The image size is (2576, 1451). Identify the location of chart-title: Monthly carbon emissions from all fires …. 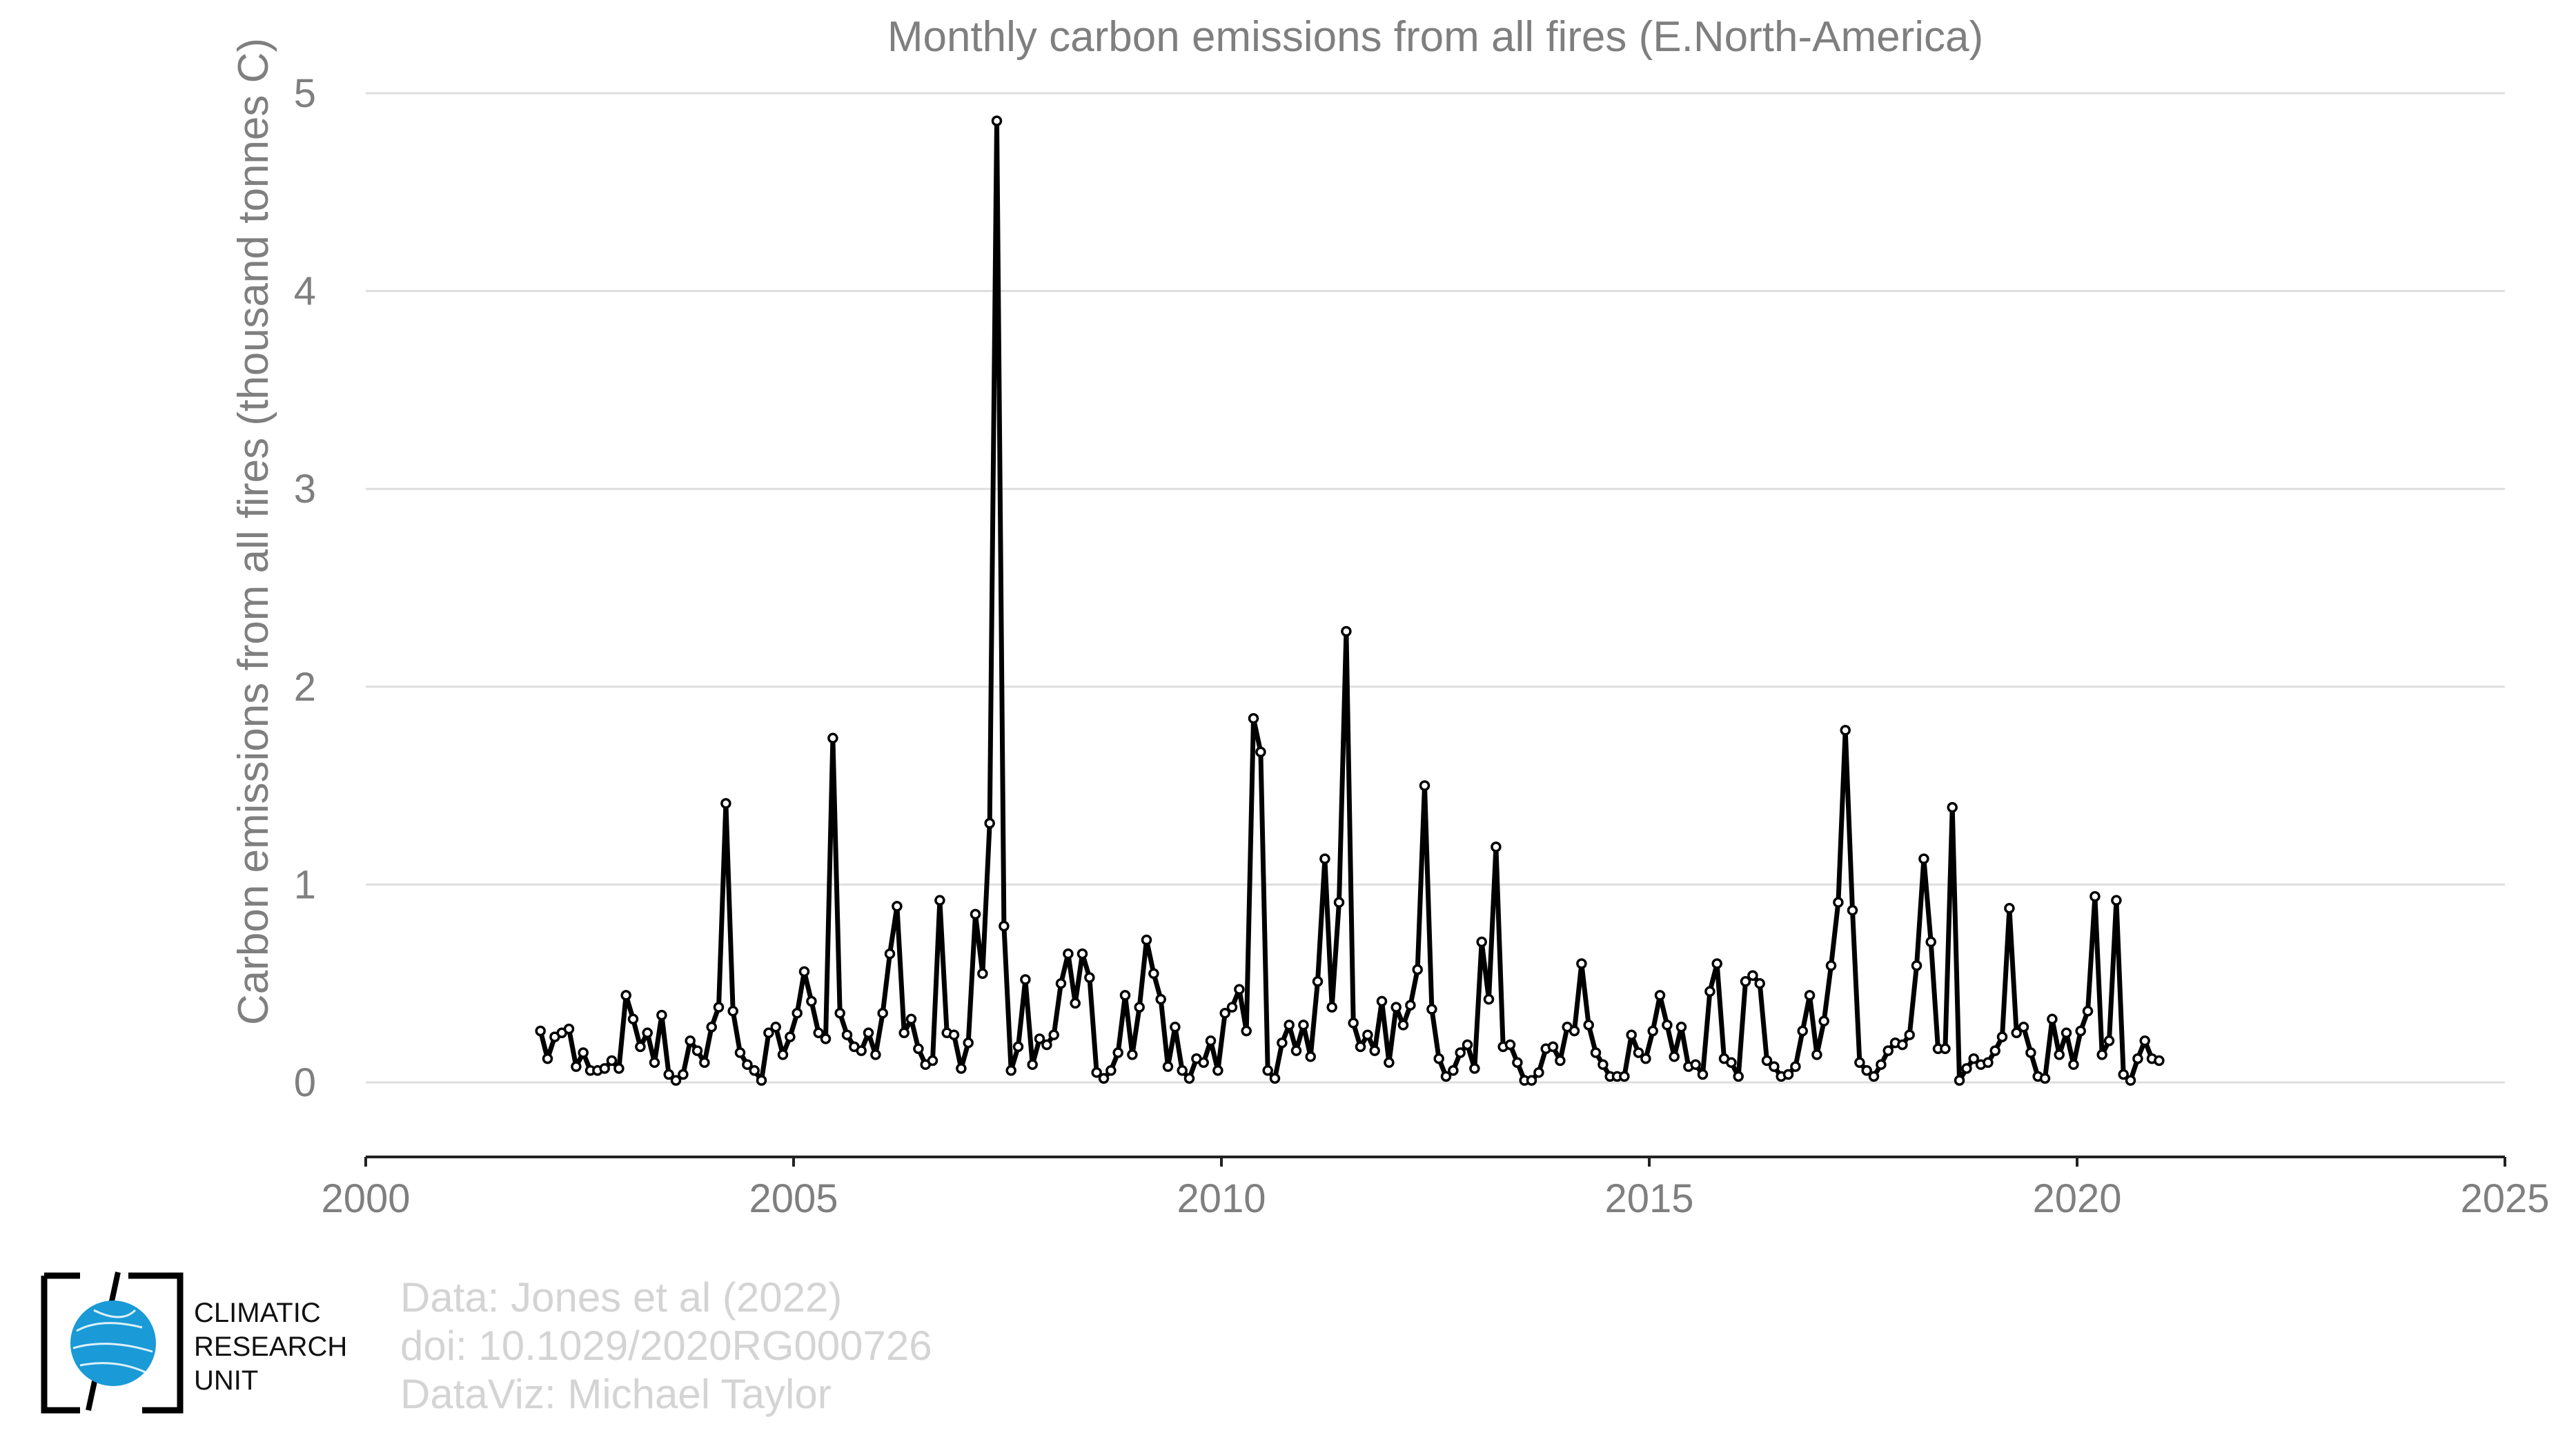
(1435, 37).